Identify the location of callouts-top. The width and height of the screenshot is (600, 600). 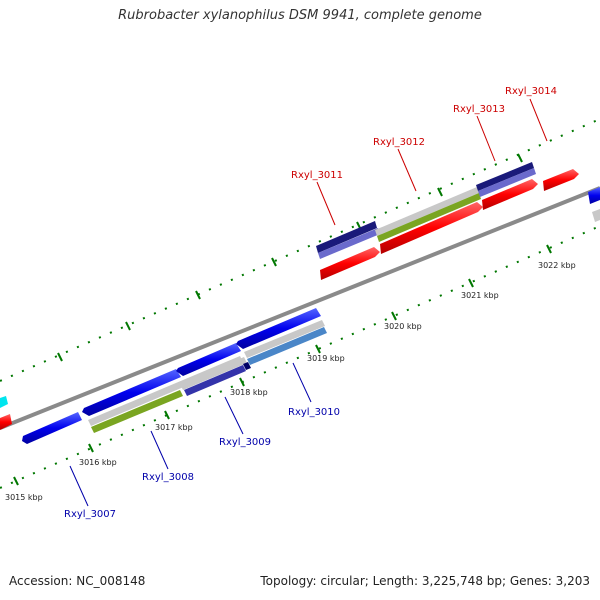
(432, 162).